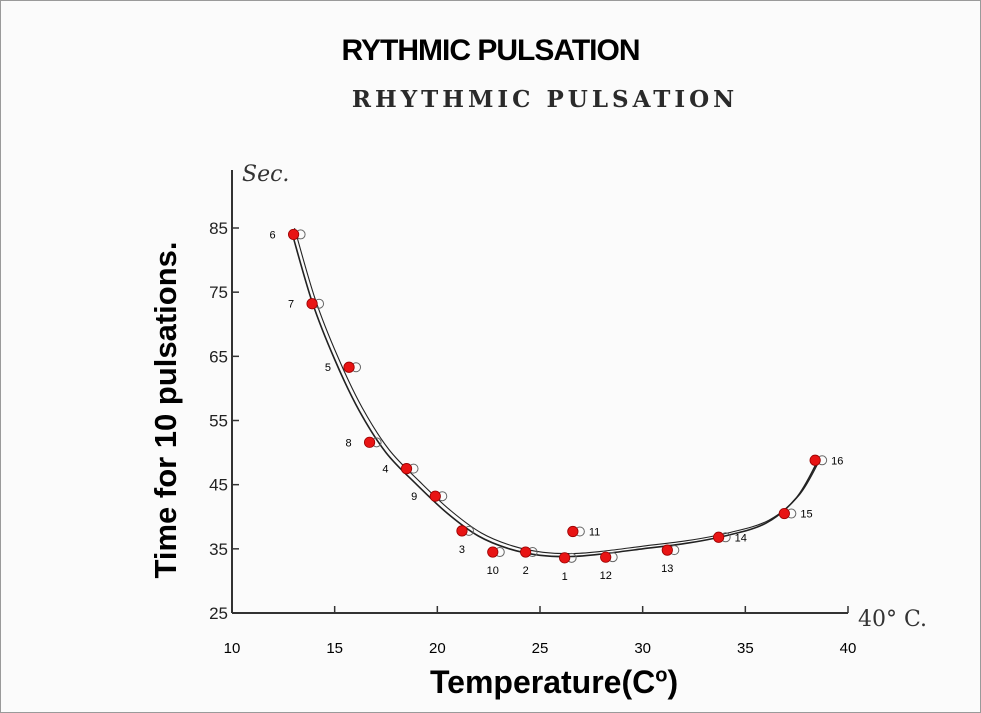 The height and width of the screenshot is (713, 981). I want to click on point-label-16: 16, so click(837, 461).